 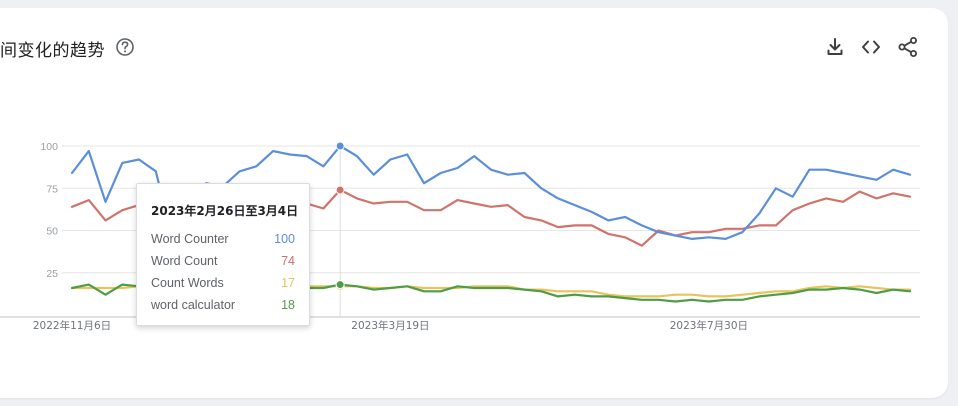 What do you see at coordinates (190, 239) in the screenshot?
I see `tooltip-series-name: Word Counter` at bounding box center [190, 239].